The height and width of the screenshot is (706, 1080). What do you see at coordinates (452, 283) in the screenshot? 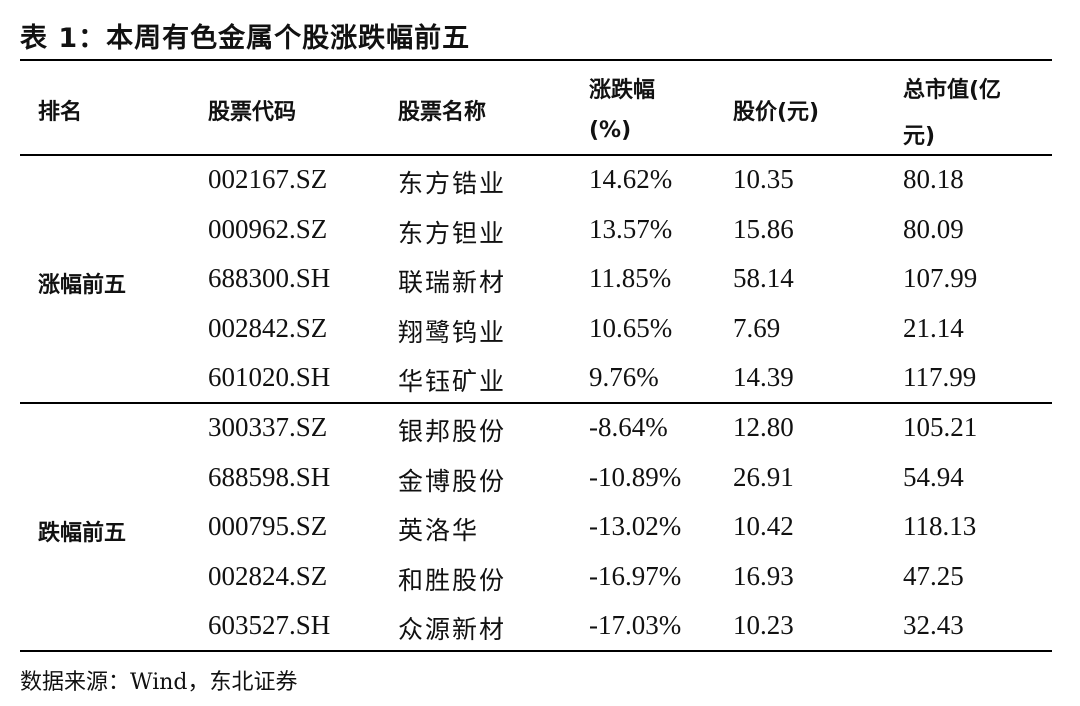
I see `cell-name: 联瑞新材` at bounding box center [452, 283].